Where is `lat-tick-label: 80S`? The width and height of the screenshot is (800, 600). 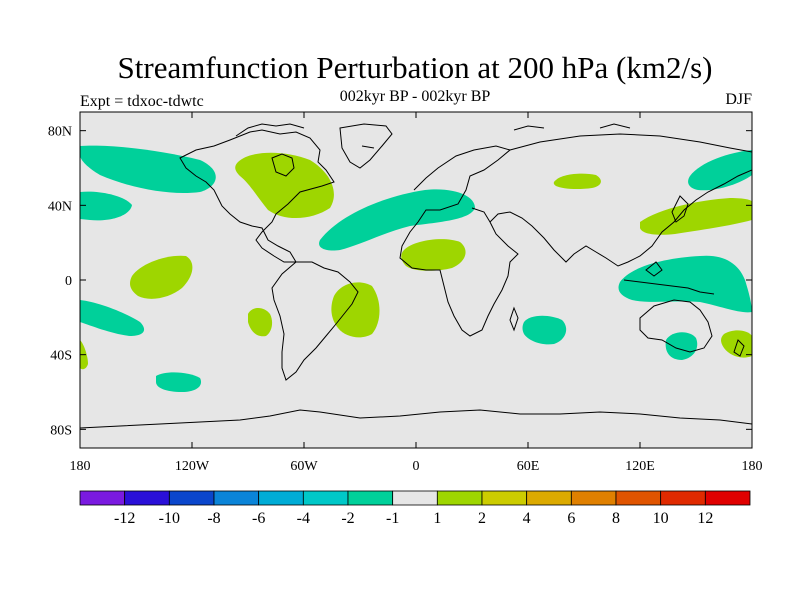
lat-tick-label: 80S is located at coordinates (61, 430).